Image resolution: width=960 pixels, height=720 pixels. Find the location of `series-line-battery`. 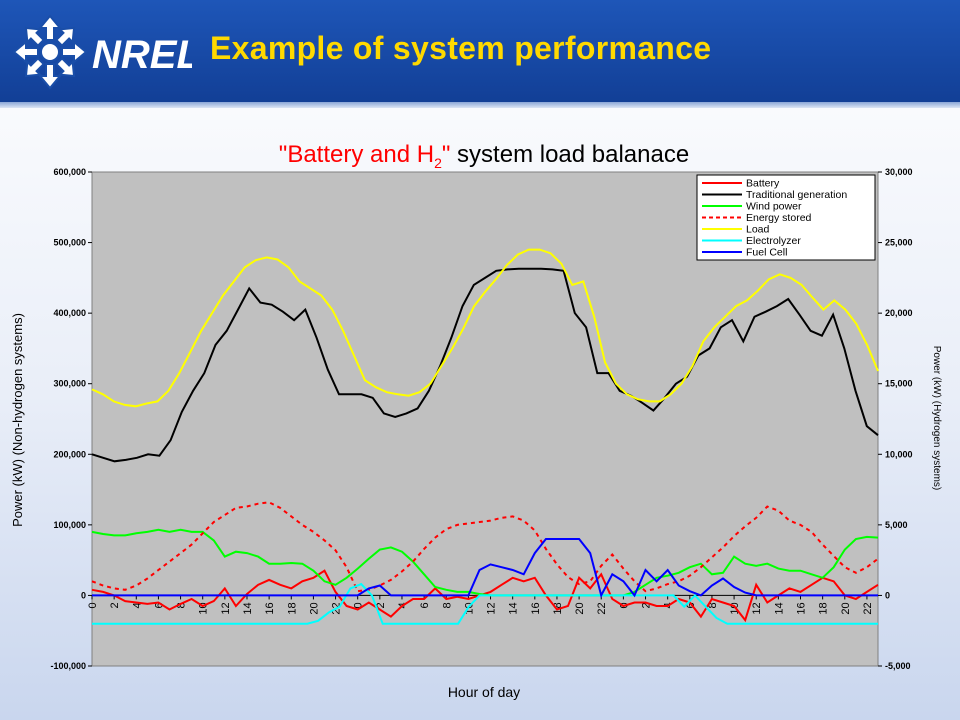

series-line-battery is located at coordinates (485, 596).